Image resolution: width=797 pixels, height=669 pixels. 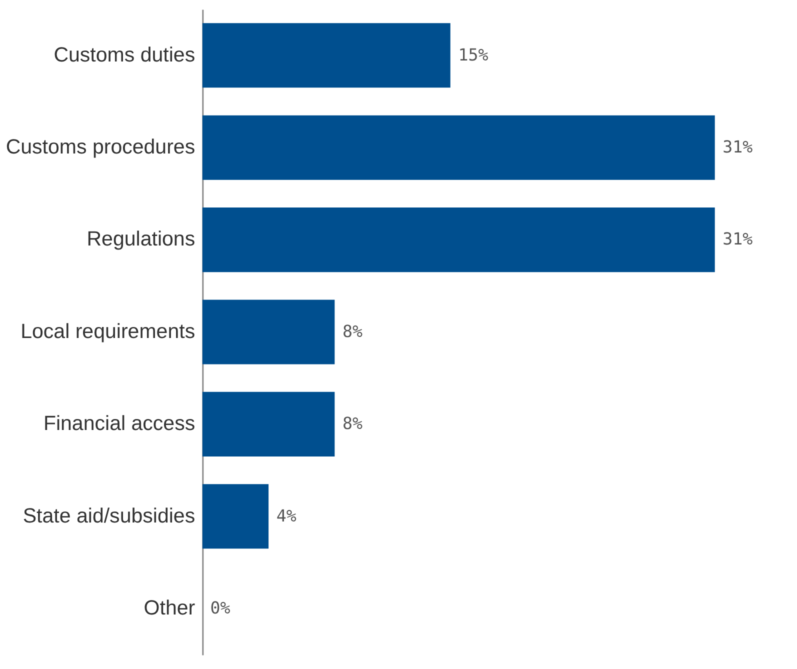 I want to click on y-tick-label: Other, so click(x=170, y=608).